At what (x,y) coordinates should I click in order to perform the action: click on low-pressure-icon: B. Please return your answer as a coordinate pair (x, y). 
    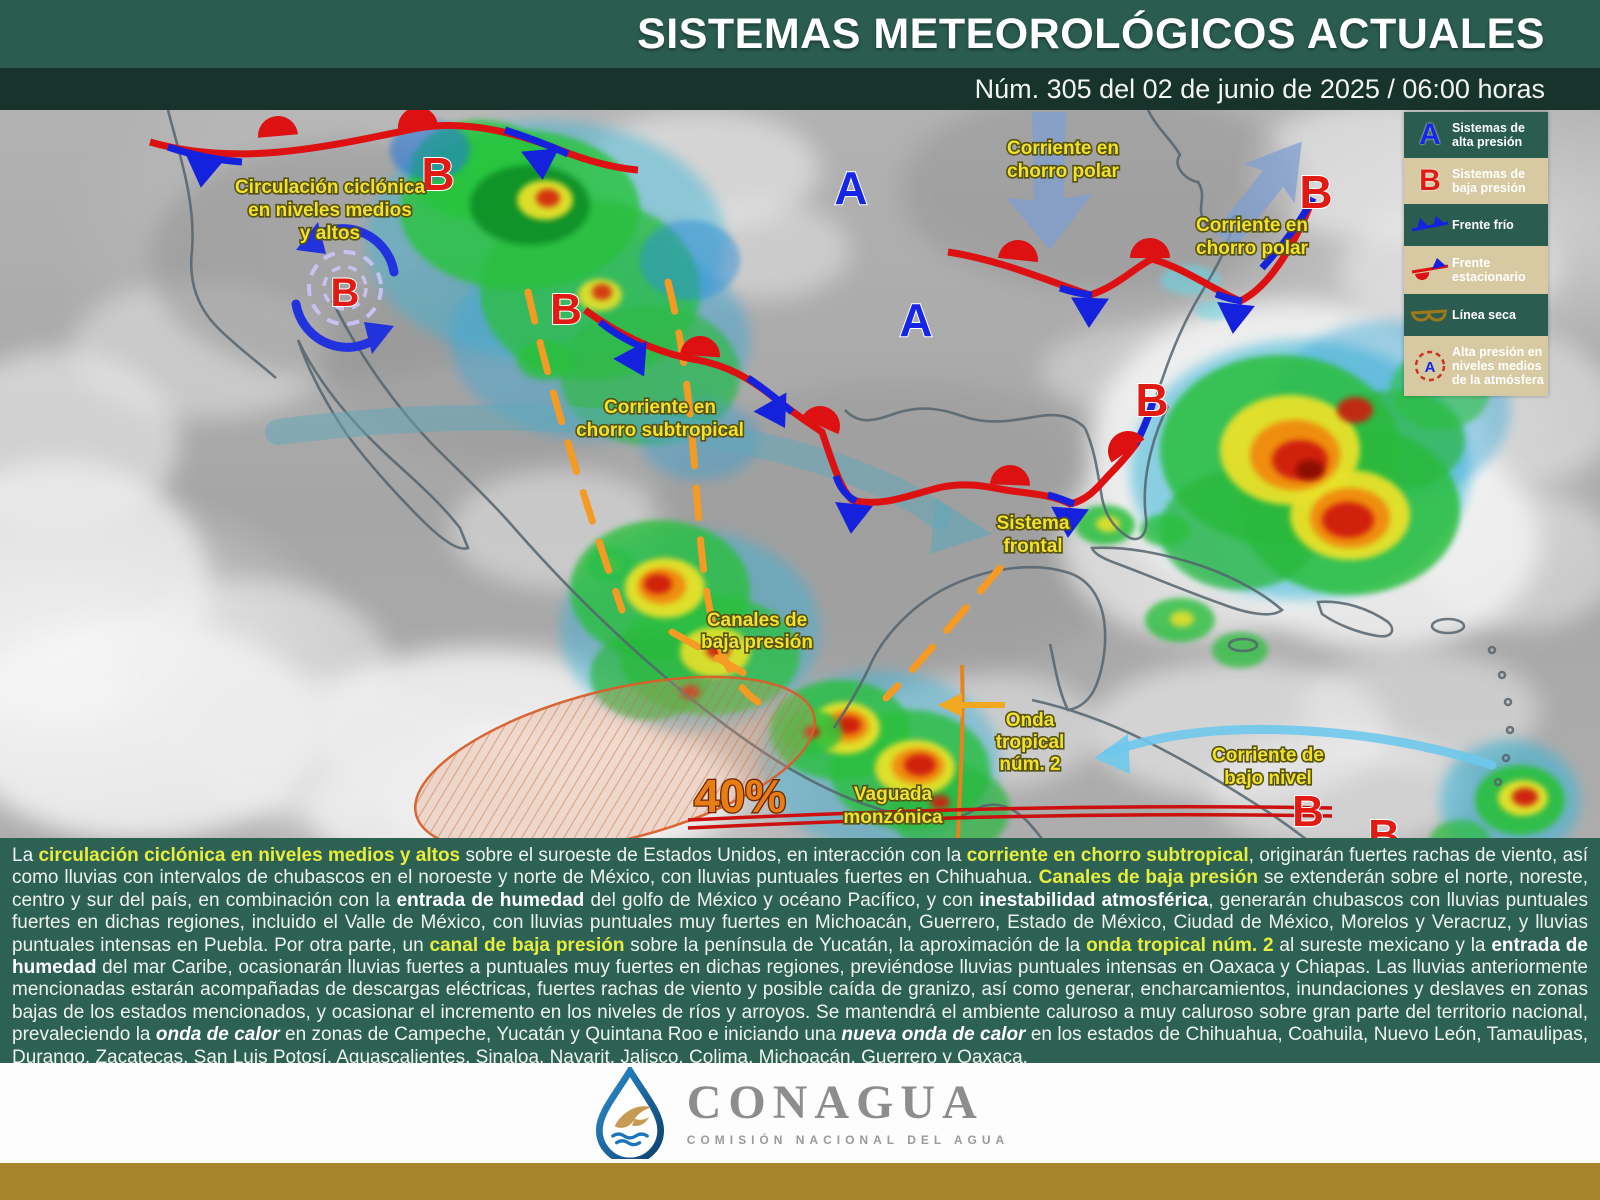
    Looking at the image, I should click on (1430, 180).